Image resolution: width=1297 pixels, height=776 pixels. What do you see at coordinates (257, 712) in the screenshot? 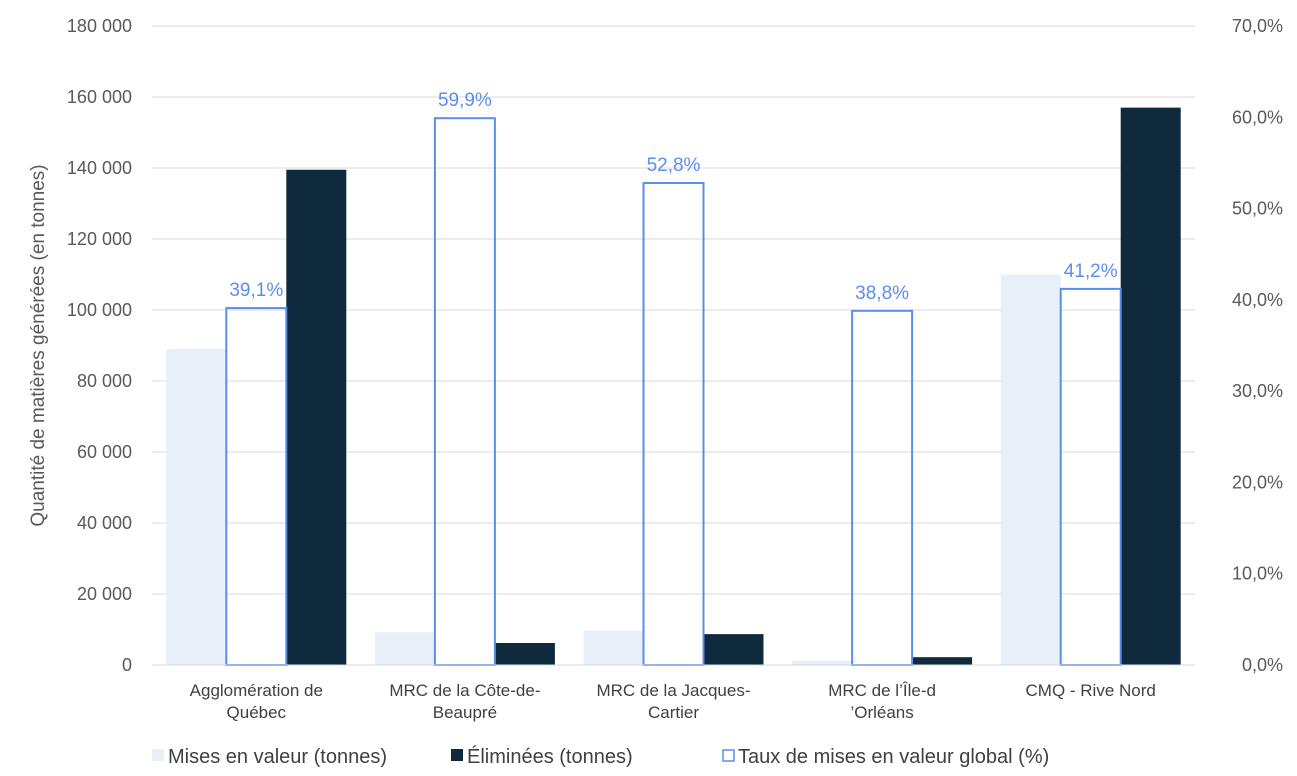
I see `x-tick-label: Québec` at bounding box center [257, 712].